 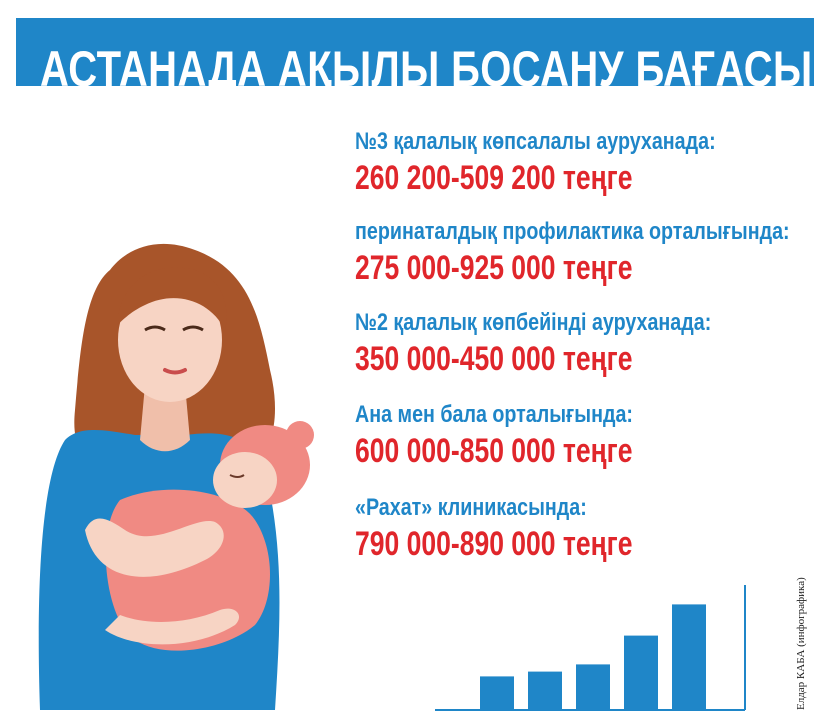 What do you see at coordinates (494, 544) in the screenshot?
I see `entry-price: 790 000-890 000 теңге` at bounding box center [494, 544].